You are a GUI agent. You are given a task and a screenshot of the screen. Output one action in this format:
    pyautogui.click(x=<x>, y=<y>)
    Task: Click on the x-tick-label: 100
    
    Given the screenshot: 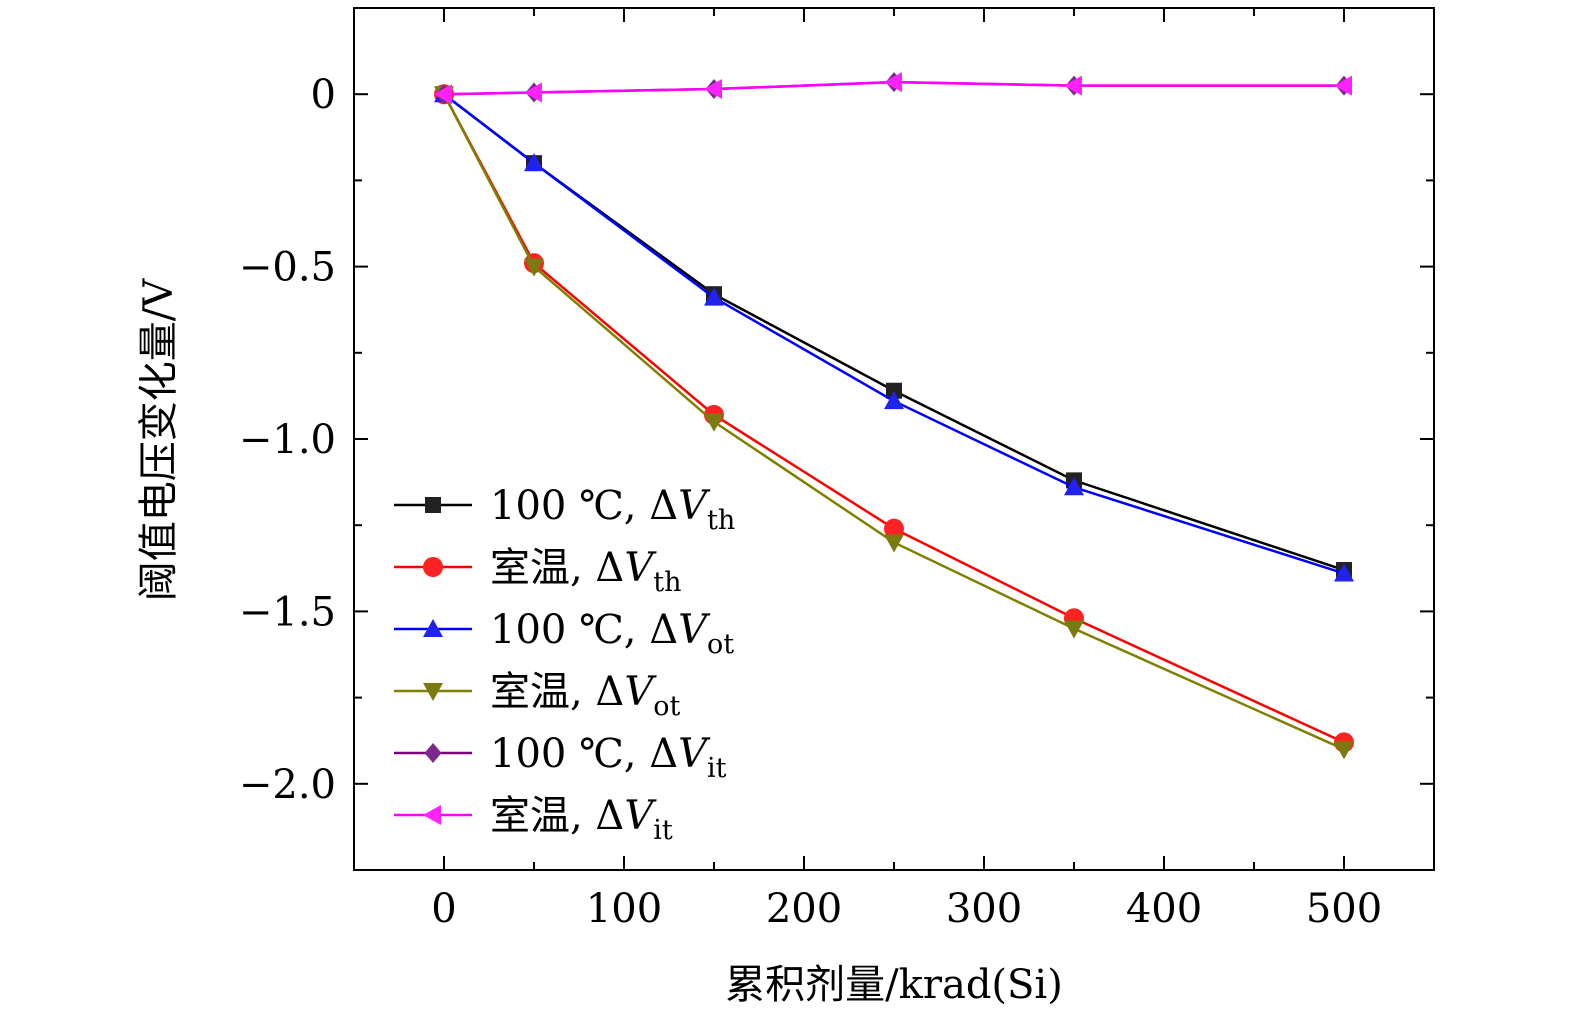 What is the action you would take?
    pyautogui.click(x=624, y=909)
    